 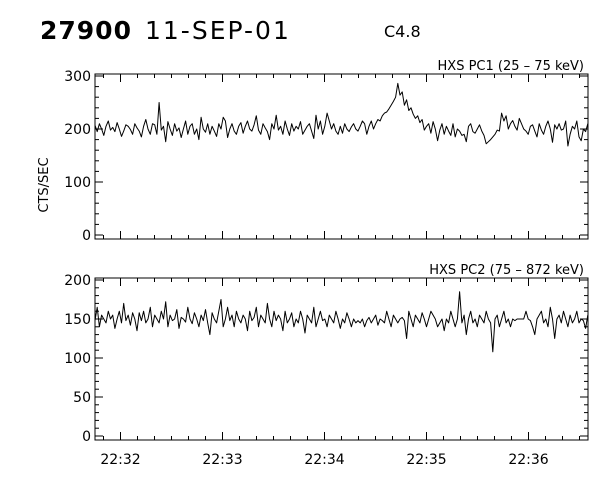 I want to click on event-date: 11-SEP-01, so click(x=218, y=30).